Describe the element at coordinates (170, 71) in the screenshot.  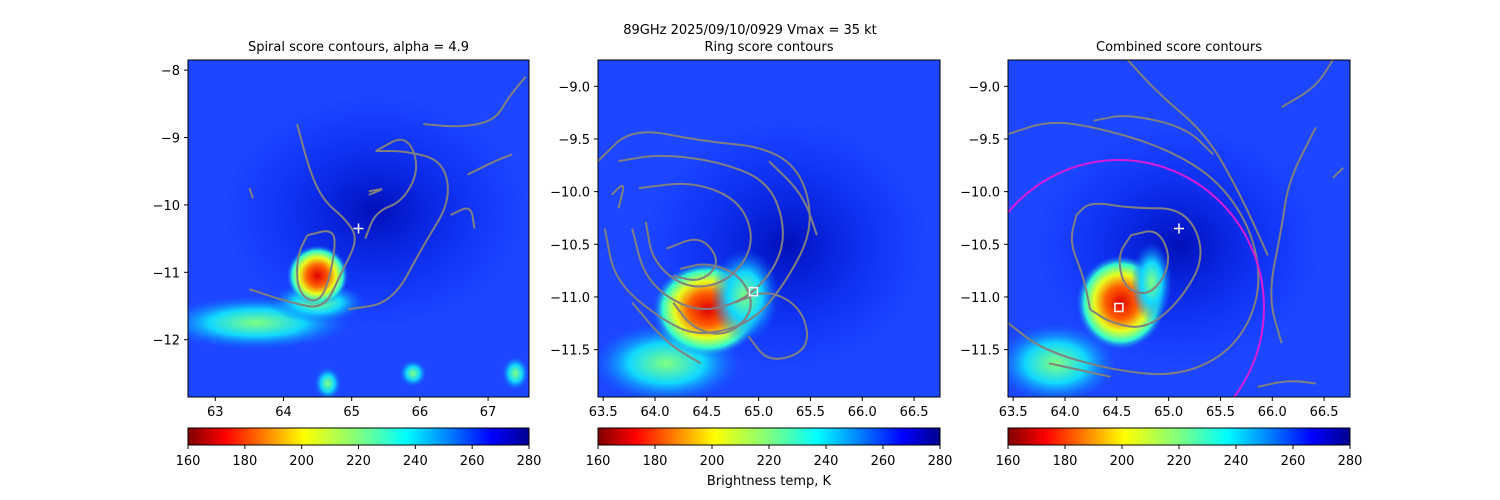
I see `y-tick-label: −8` at that location.